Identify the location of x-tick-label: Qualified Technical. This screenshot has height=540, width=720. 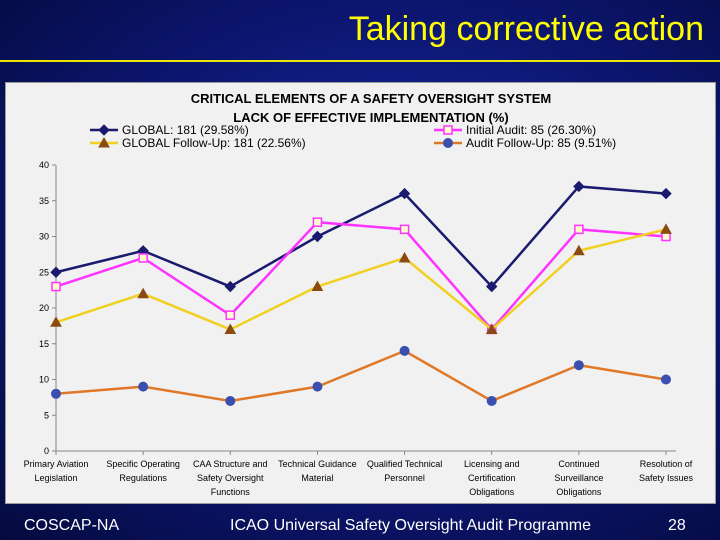
(404, 464).